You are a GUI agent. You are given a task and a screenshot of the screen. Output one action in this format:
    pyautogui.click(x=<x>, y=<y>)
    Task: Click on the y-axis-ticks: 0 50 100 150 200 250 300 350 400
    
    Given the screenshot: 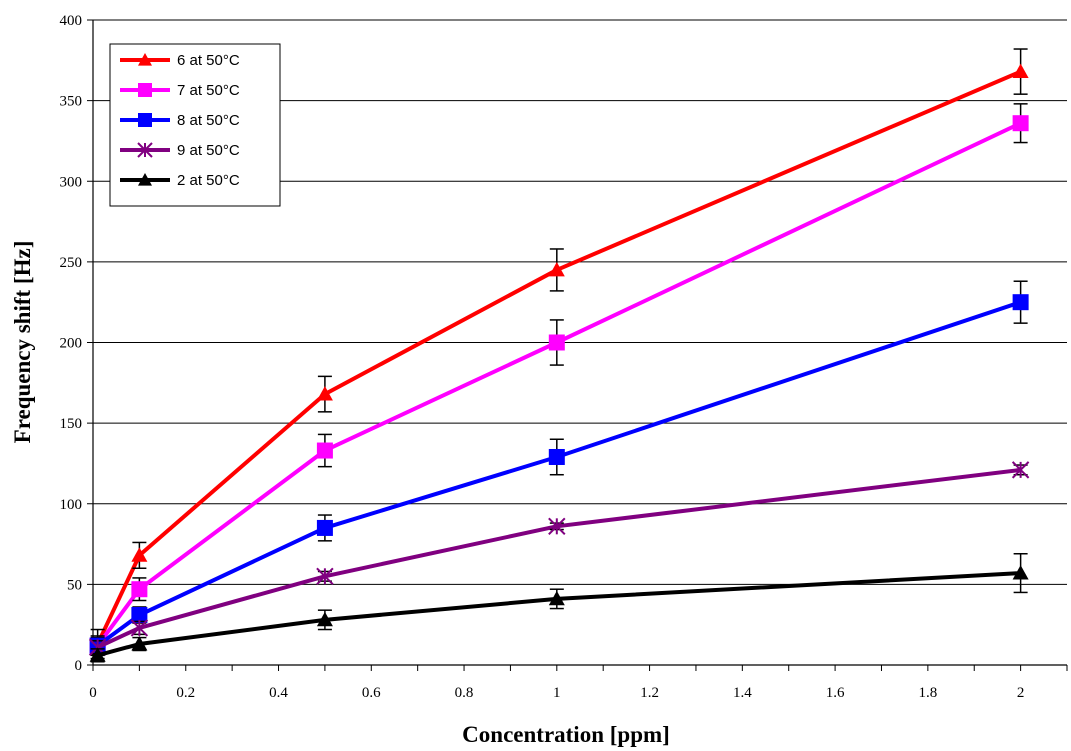 What is the action you would take?
    pyautogui.click(x=76, y=343)
    